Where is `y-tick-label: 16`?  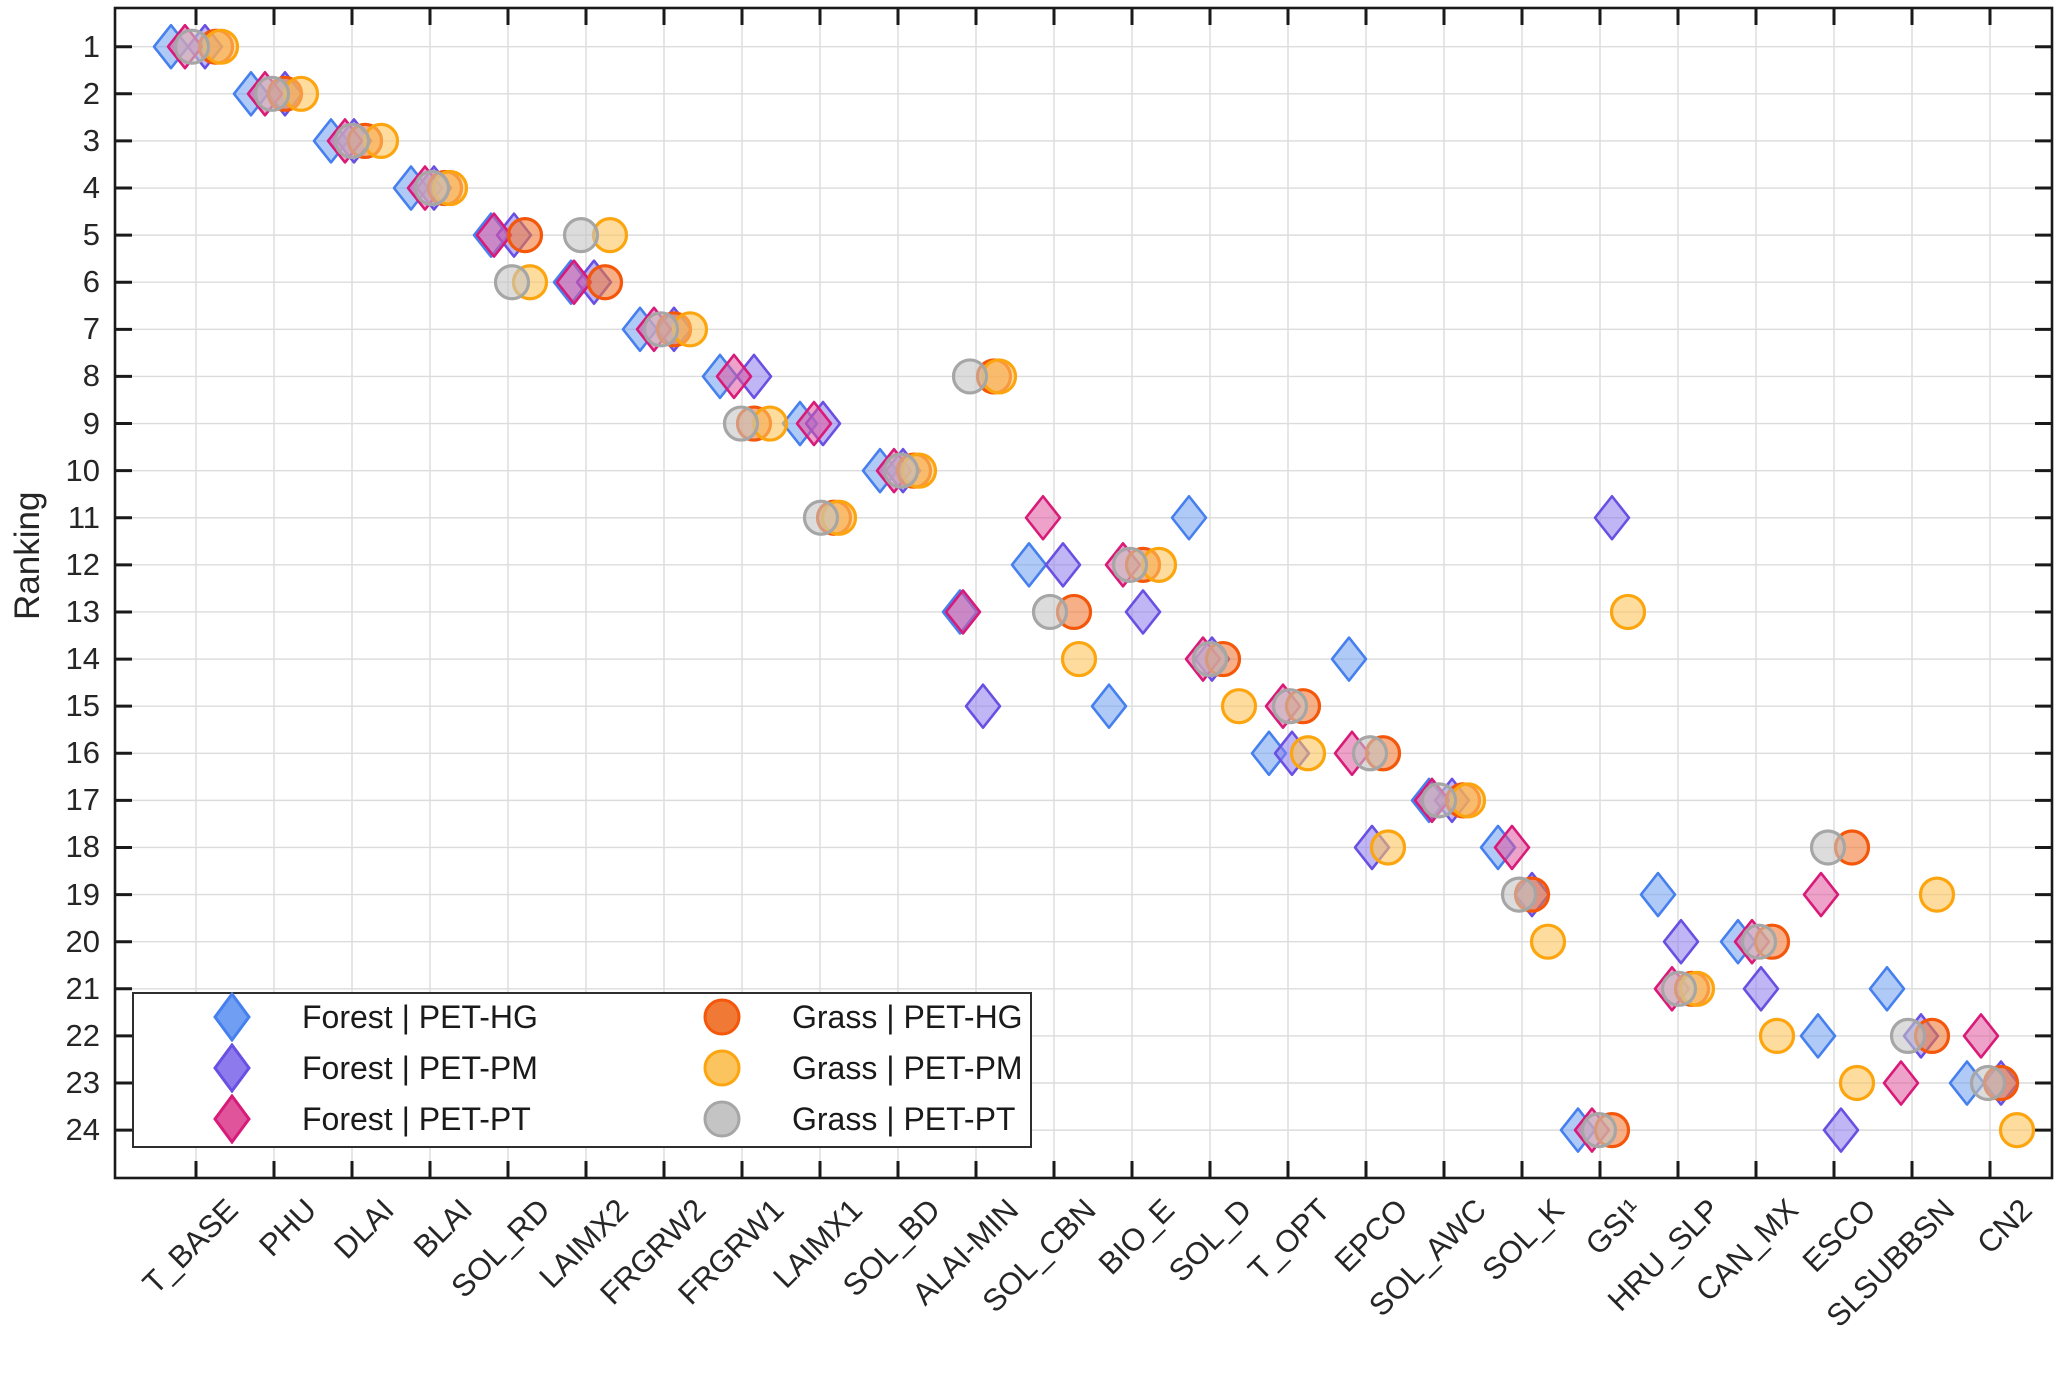
y-tick-label: 16 is located at coordinates (82, 753).